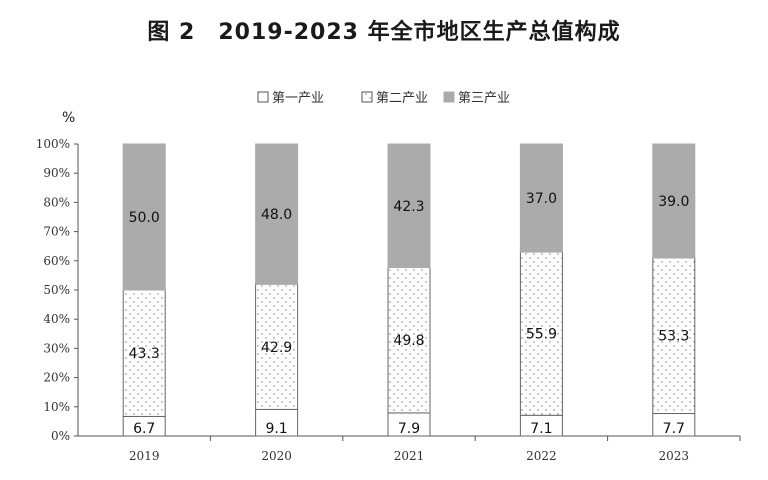 The width and height of the screenshot is (768, 480). I want to click on x-tick-label: 2022, so click(541, 456).